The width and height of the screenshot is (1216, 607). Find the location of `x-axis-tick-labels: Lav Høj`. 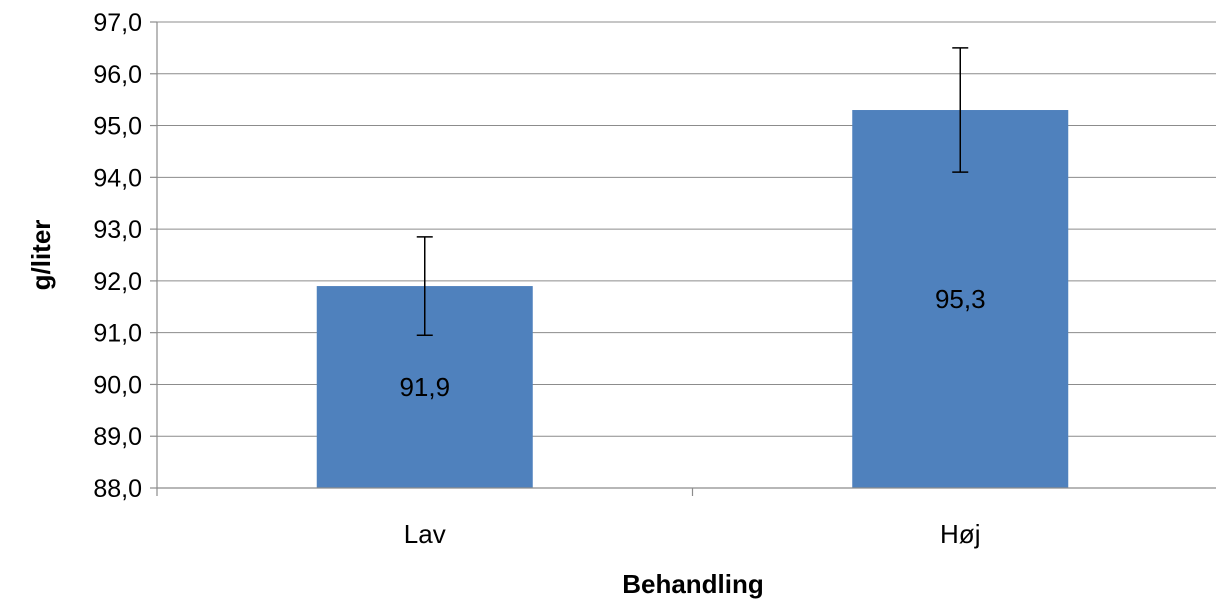

x-axis-tick-labels: Lav Høj is located at coordinates (692, 534).